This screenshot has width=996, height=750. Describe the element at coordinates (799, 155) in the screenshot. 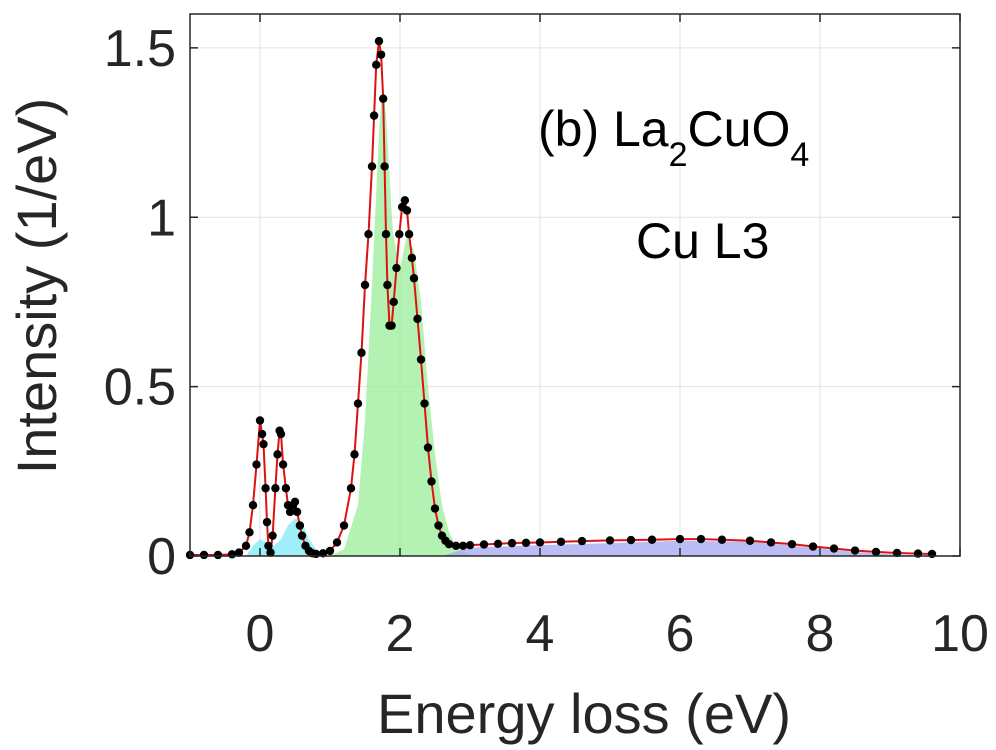

I see `annotation-sub-2: 4` at that location.